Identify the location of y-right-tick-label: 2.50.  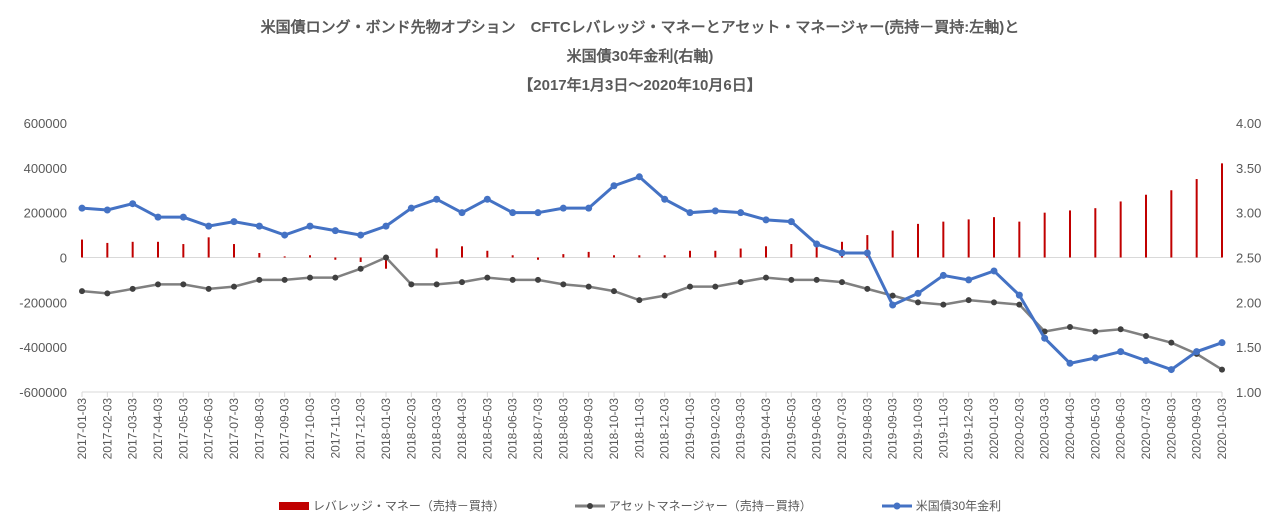
(1248, 258).